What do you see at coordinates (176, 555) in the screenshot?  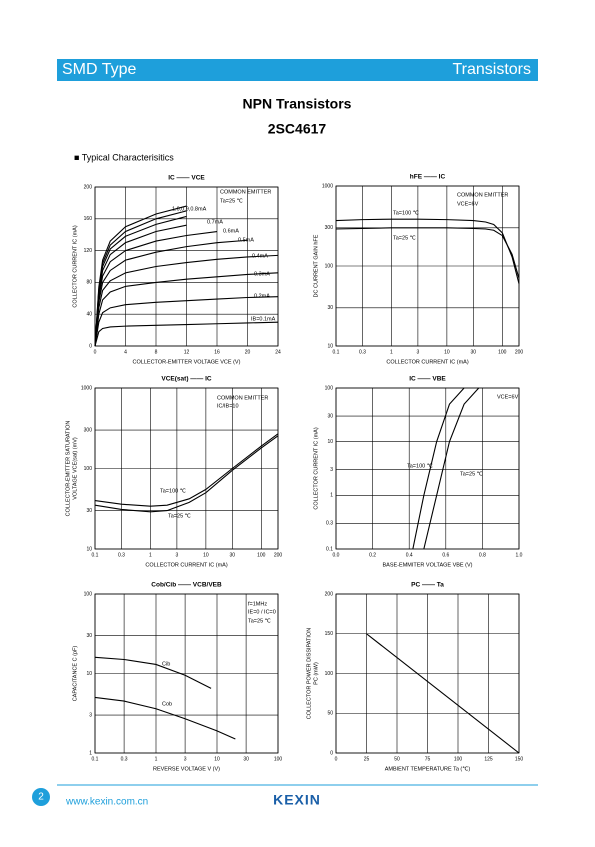 I see `x-tick-label: 3` at bounding box center [176, 555].